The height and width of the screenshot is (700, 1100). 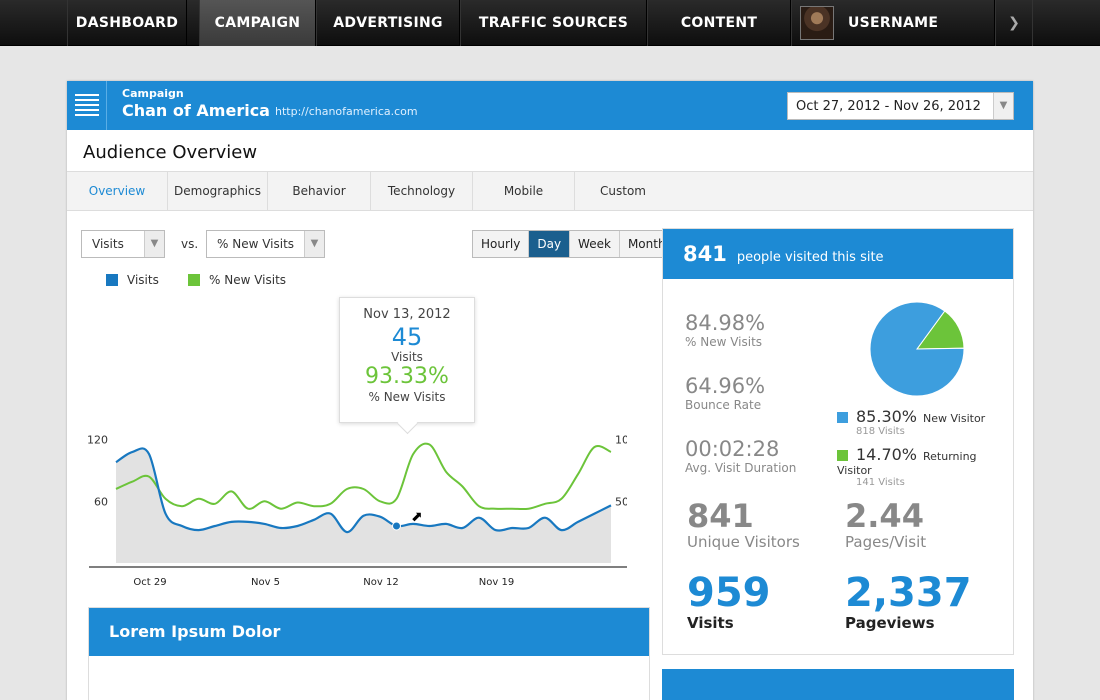 I want to click on highlight-point, so click(x=396, y=526).